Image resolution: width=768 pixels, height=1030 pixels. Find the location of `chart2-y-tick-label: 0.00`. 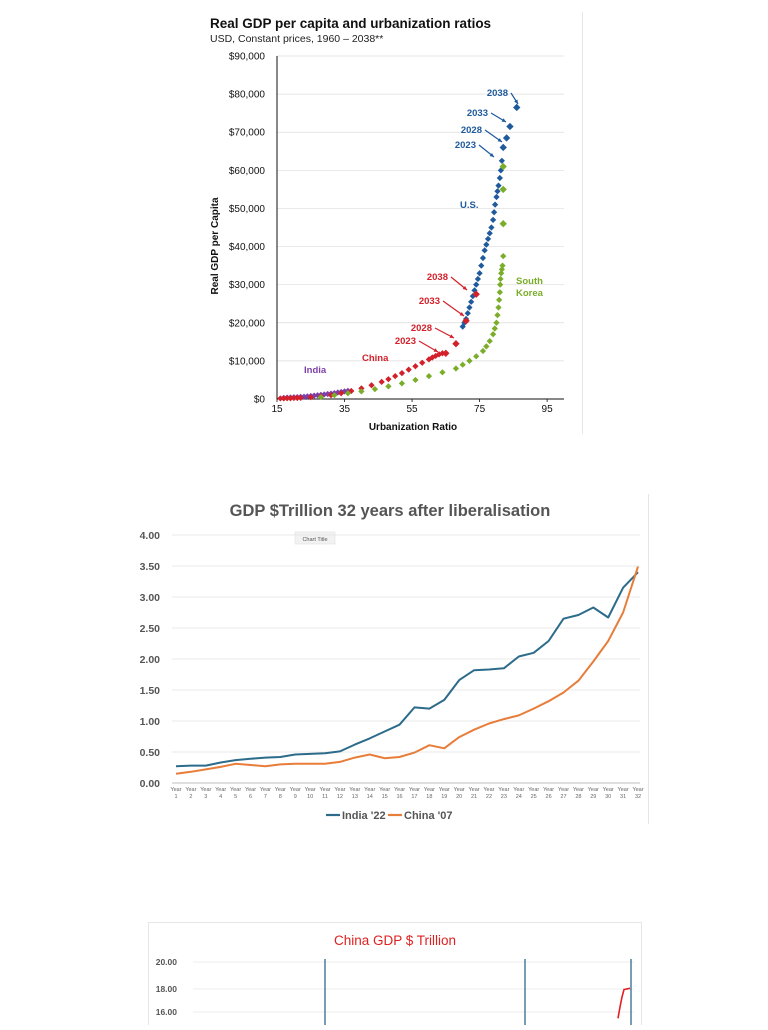

chart2-y-tick-label: 0.00 is located at coordinates (150, 784).